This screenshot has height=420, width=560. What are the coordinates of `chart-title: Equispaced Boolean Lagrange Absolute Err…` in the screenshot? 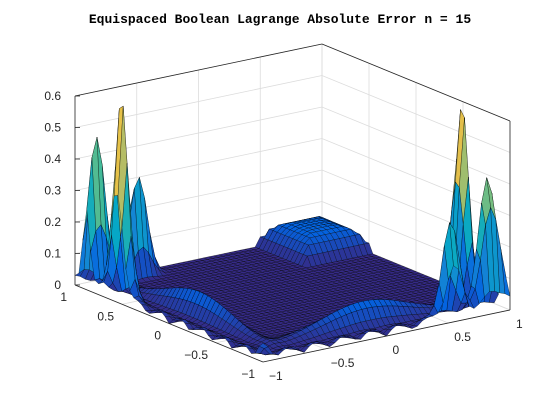 It's located at (280, 19).